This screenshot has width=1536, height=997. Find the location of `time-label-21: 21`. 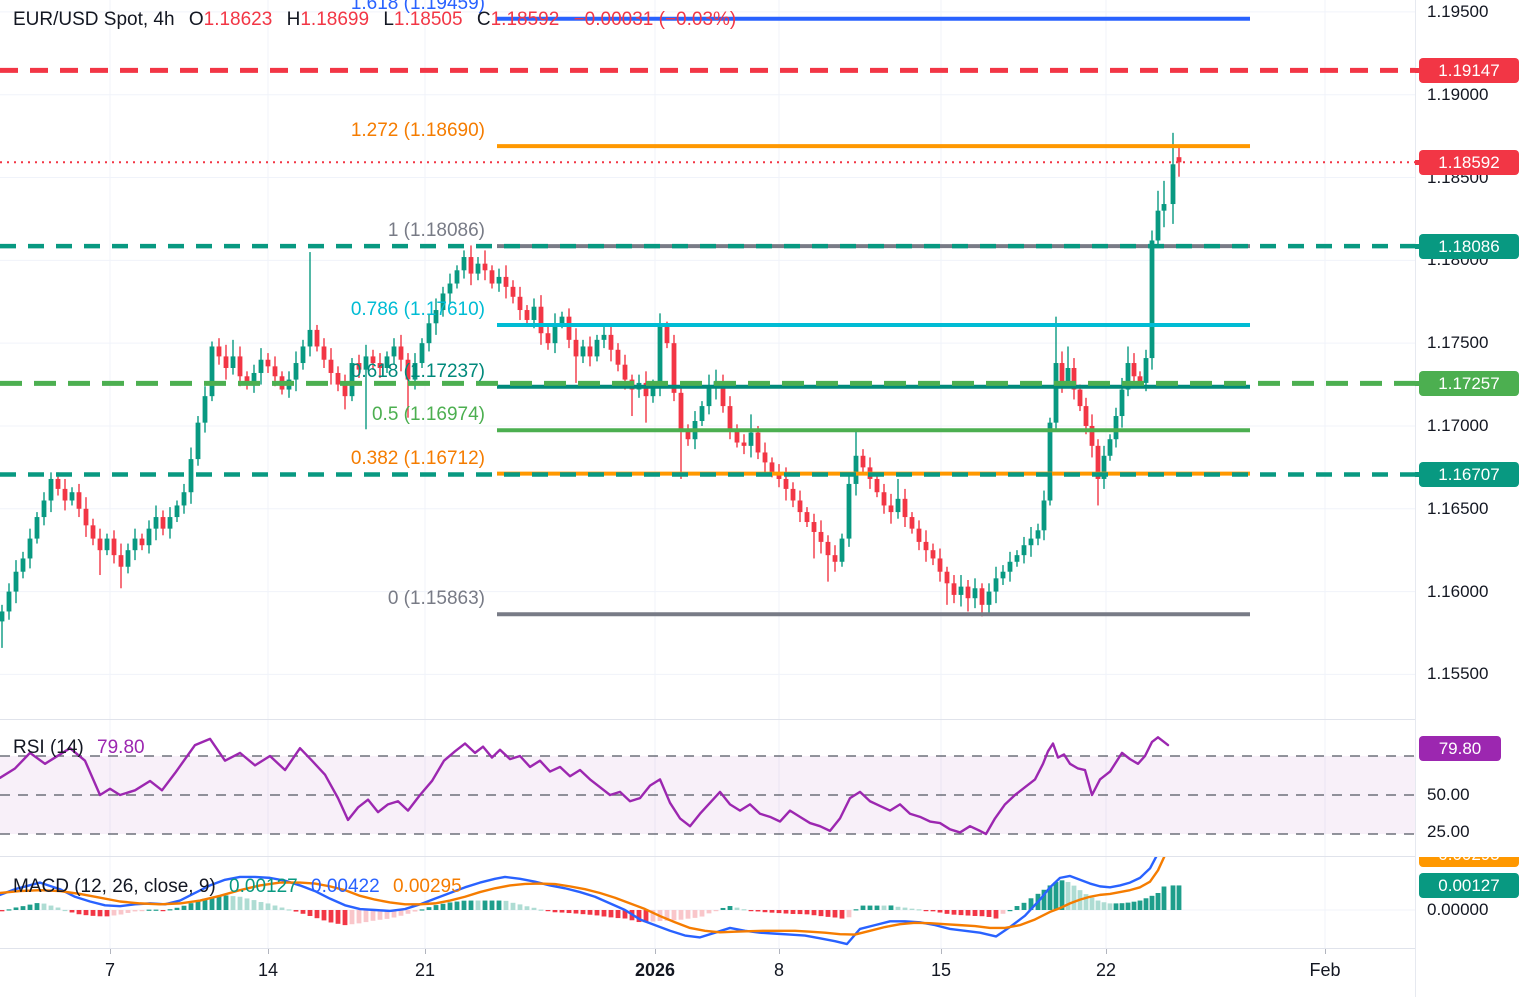

time-label-21: 21 is located at coordinates (425, 970).